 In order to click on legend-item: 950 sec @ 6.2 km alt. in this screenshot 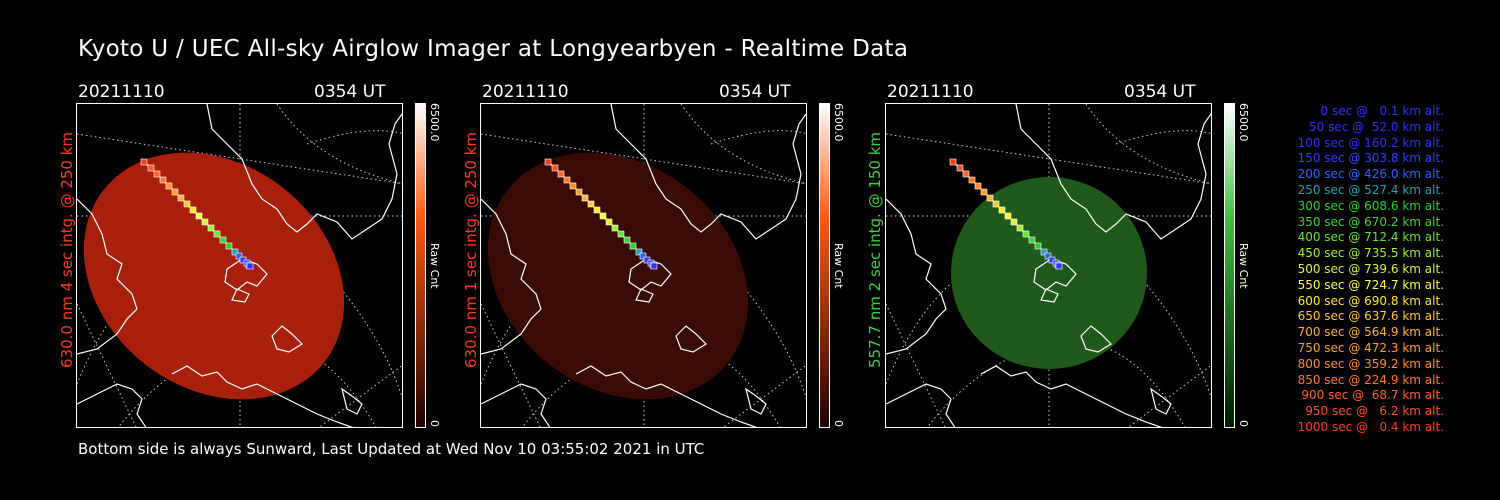, I will do `click(1374, 411)`.